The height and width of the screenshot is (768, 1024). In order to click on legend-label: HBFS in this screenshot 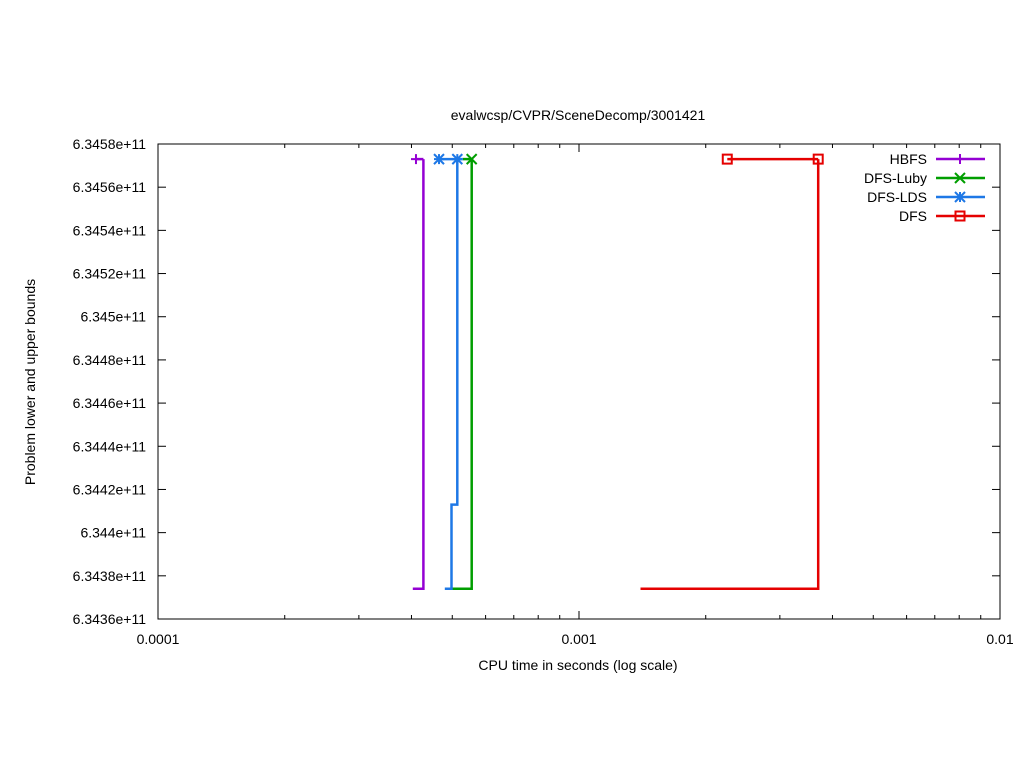, I will do `click(908, 159)`.